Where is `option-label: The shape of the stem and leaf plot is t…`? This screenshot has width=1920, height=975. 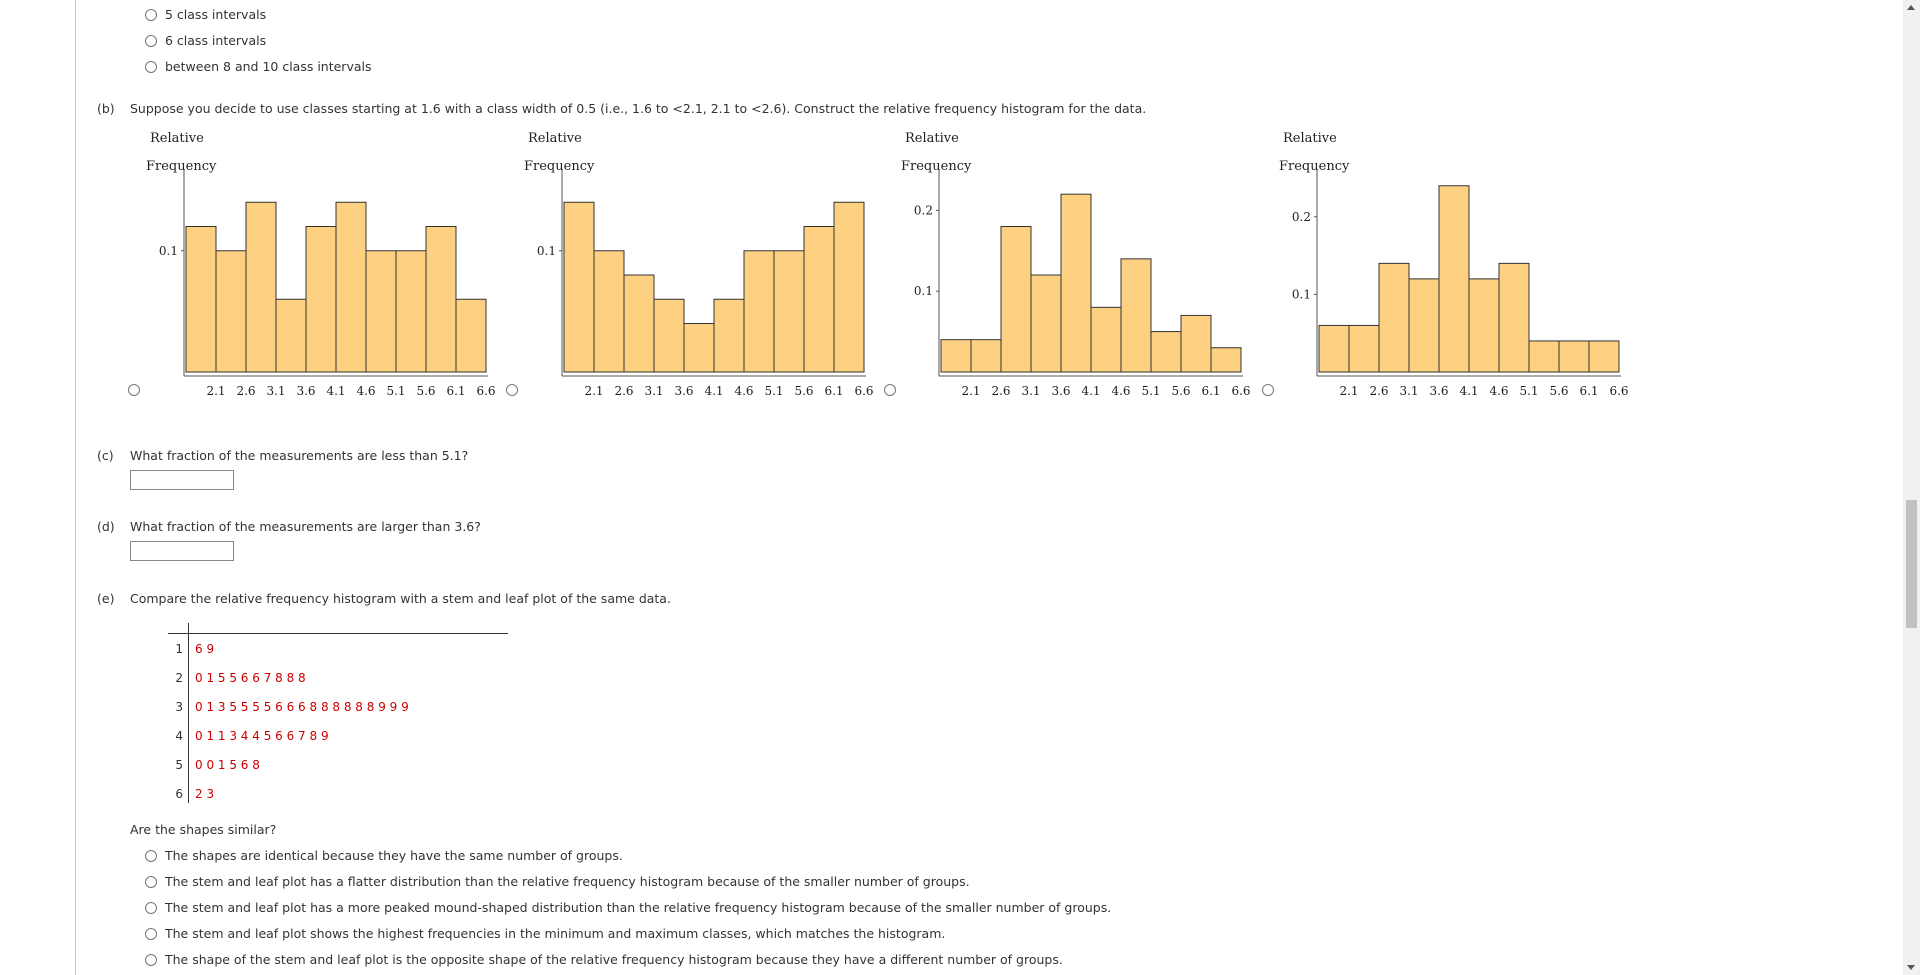
option-label: The shape of the stem and leaf plot is t… is located at coordinates (614, 959).